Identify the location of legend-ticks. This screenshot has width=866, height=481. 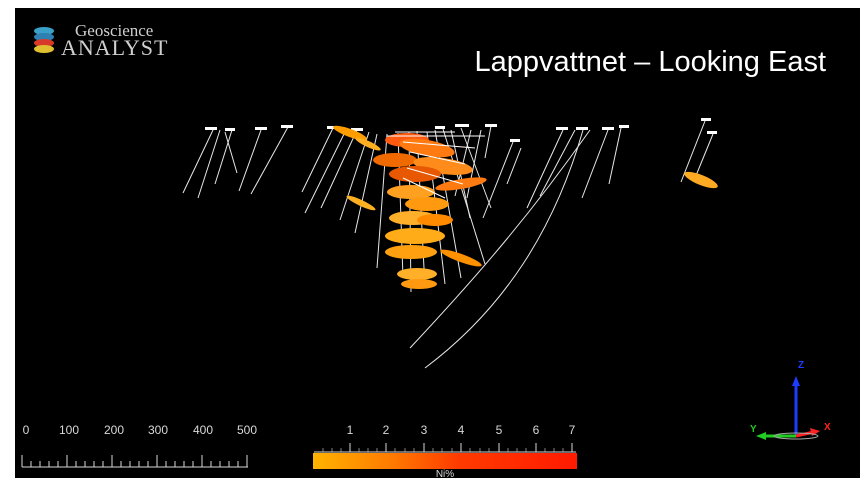
(445, 448).